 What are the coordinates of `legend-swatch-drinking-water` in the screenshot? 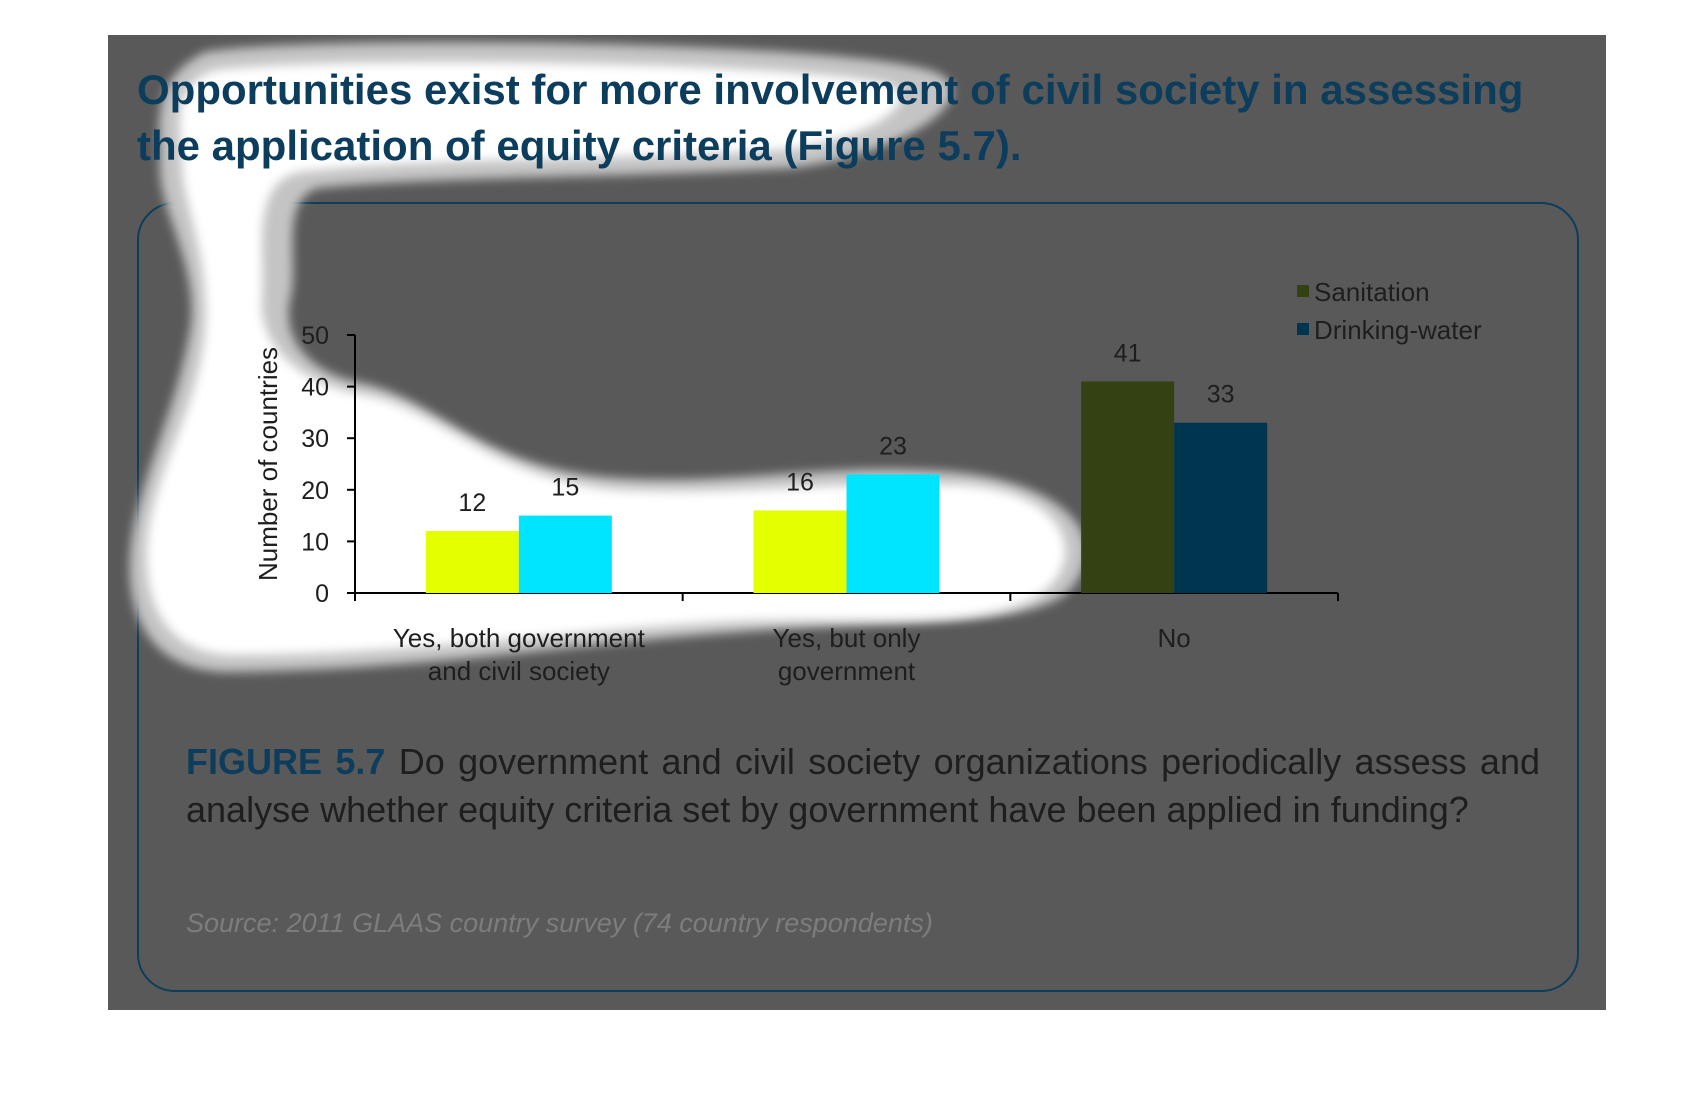 It's located at (1303, 329).